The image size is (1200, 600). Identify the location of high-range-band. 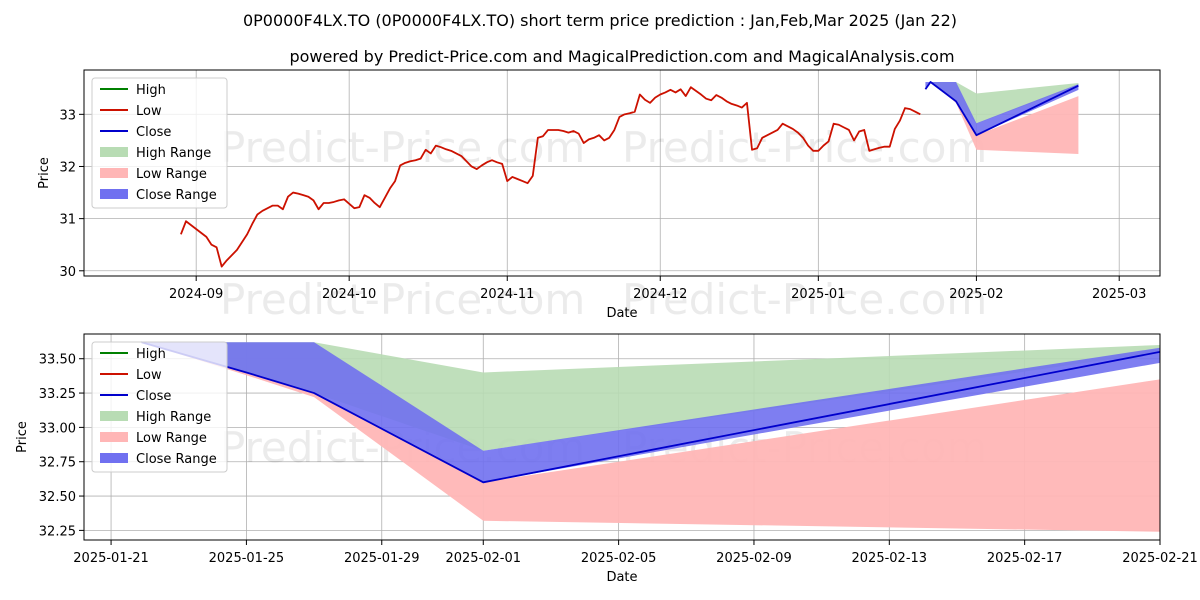
(1002, 102).